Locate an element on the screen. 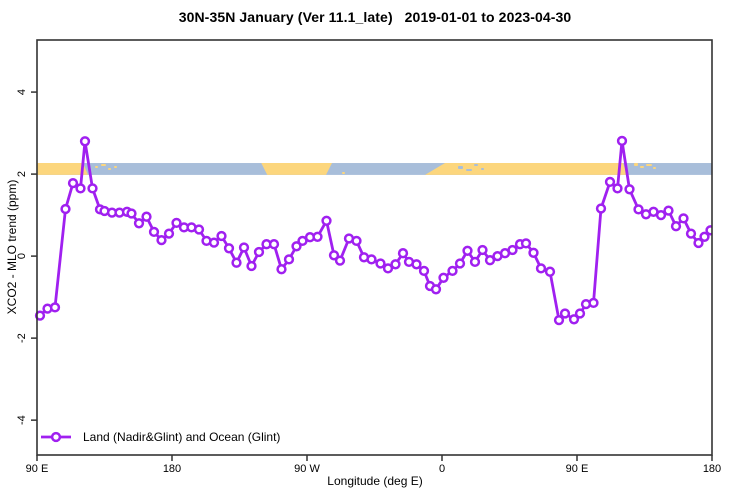 This screenshot has height=500, width=750. y-tick-label: -2 is located at coordinates (22, 338).